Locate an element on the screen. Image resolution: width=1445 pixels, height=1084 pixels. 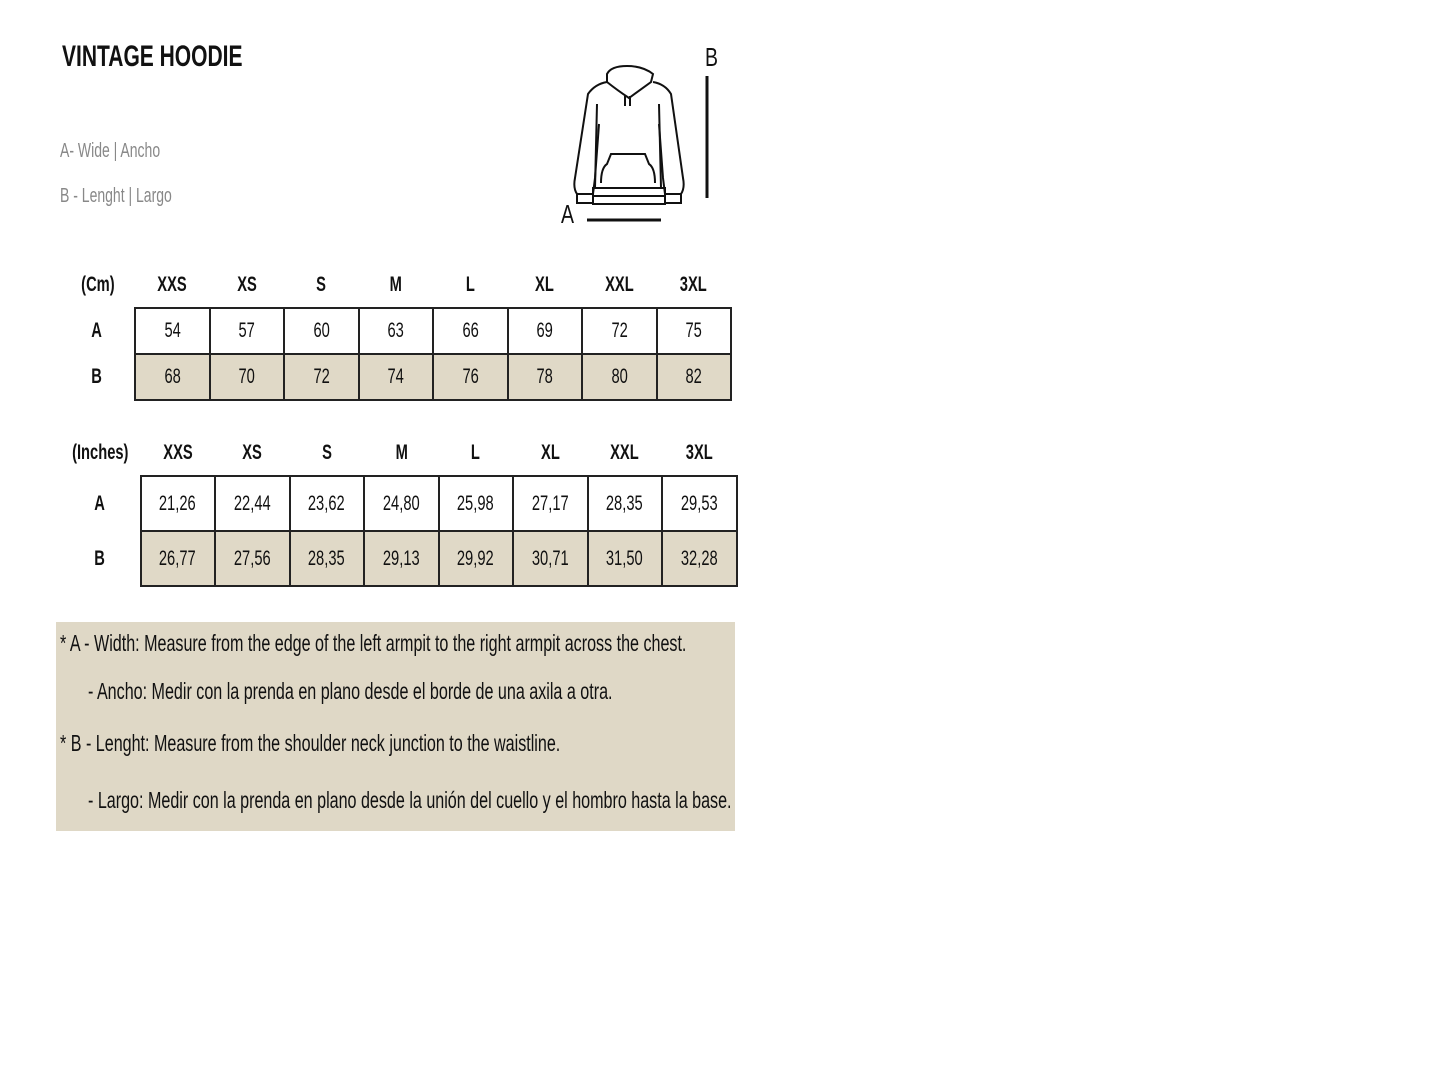
cell-value: 29,53 is located at coordinates (699, 503).